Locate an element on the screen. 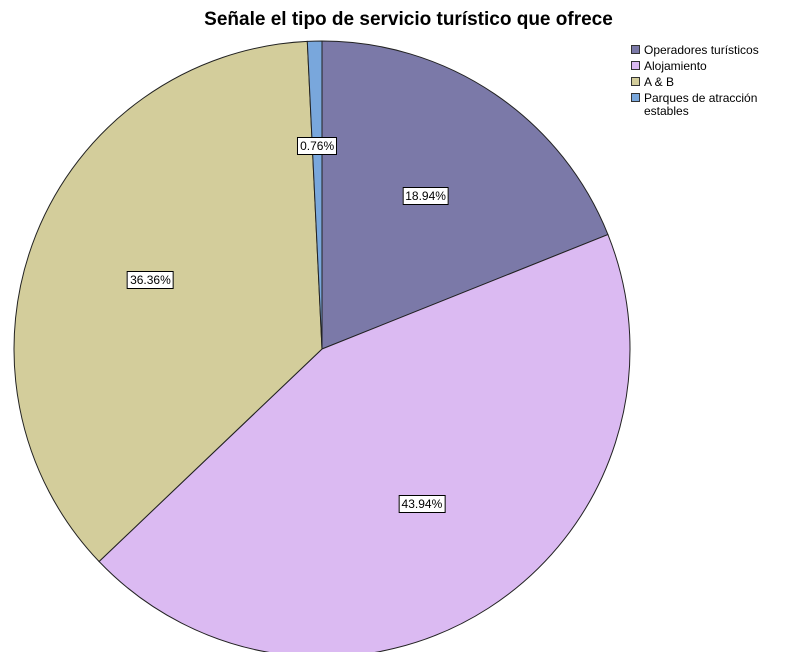 Image resolution: width=797 pixels, height=652 pixels. legend-item-parques: Parques de atracción estables is located at coordinates (714, 105).